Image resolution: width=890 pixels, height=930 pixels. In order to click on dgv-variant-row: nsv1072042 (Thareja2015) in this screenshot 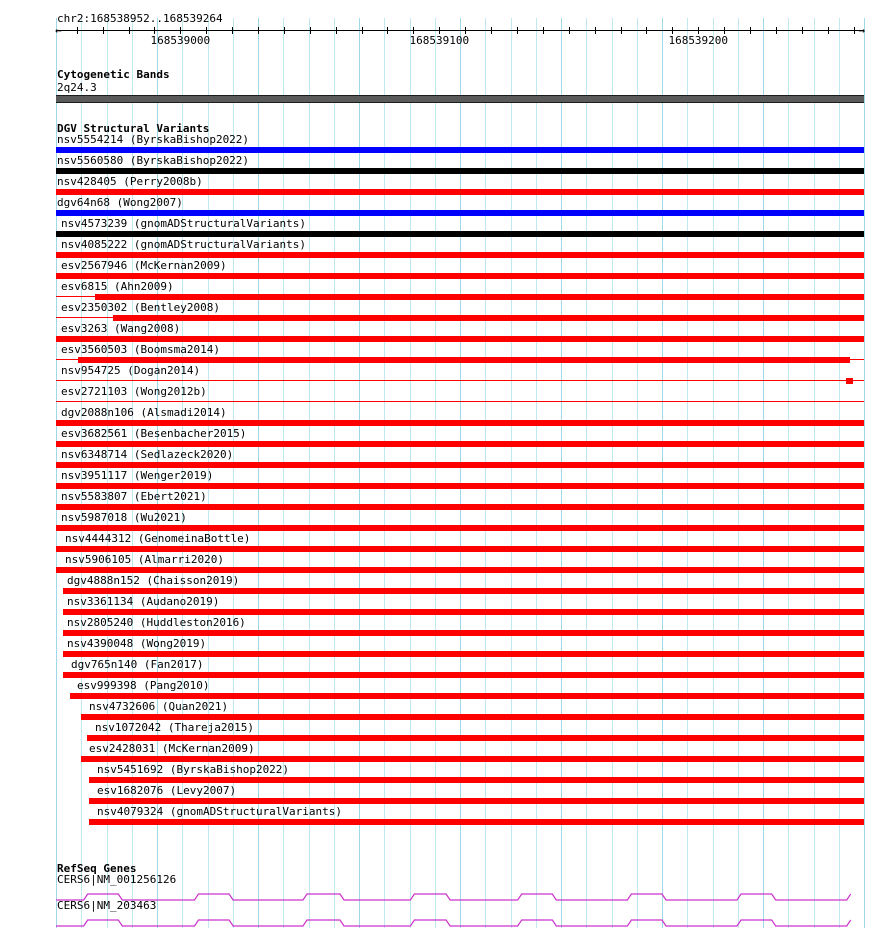, I will do `click(445, 732)`.